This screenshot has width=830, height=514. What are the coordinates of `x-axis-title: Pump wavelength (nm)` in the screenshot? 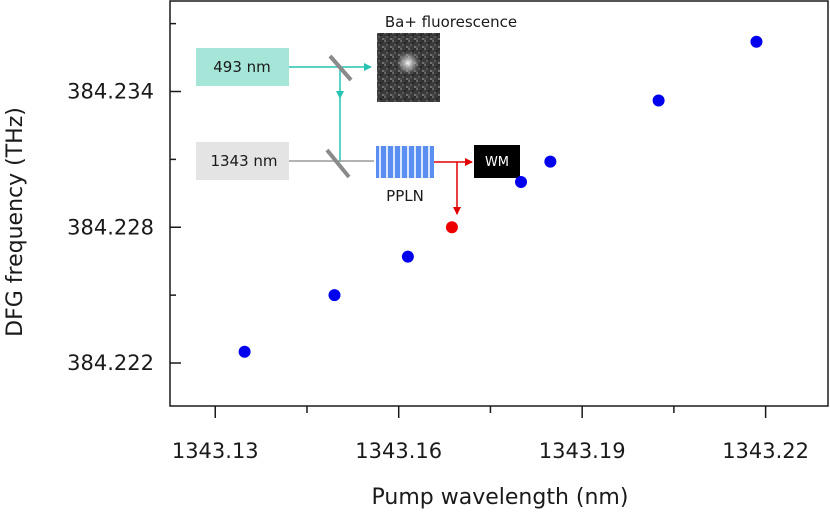 It's located at (500, 497).